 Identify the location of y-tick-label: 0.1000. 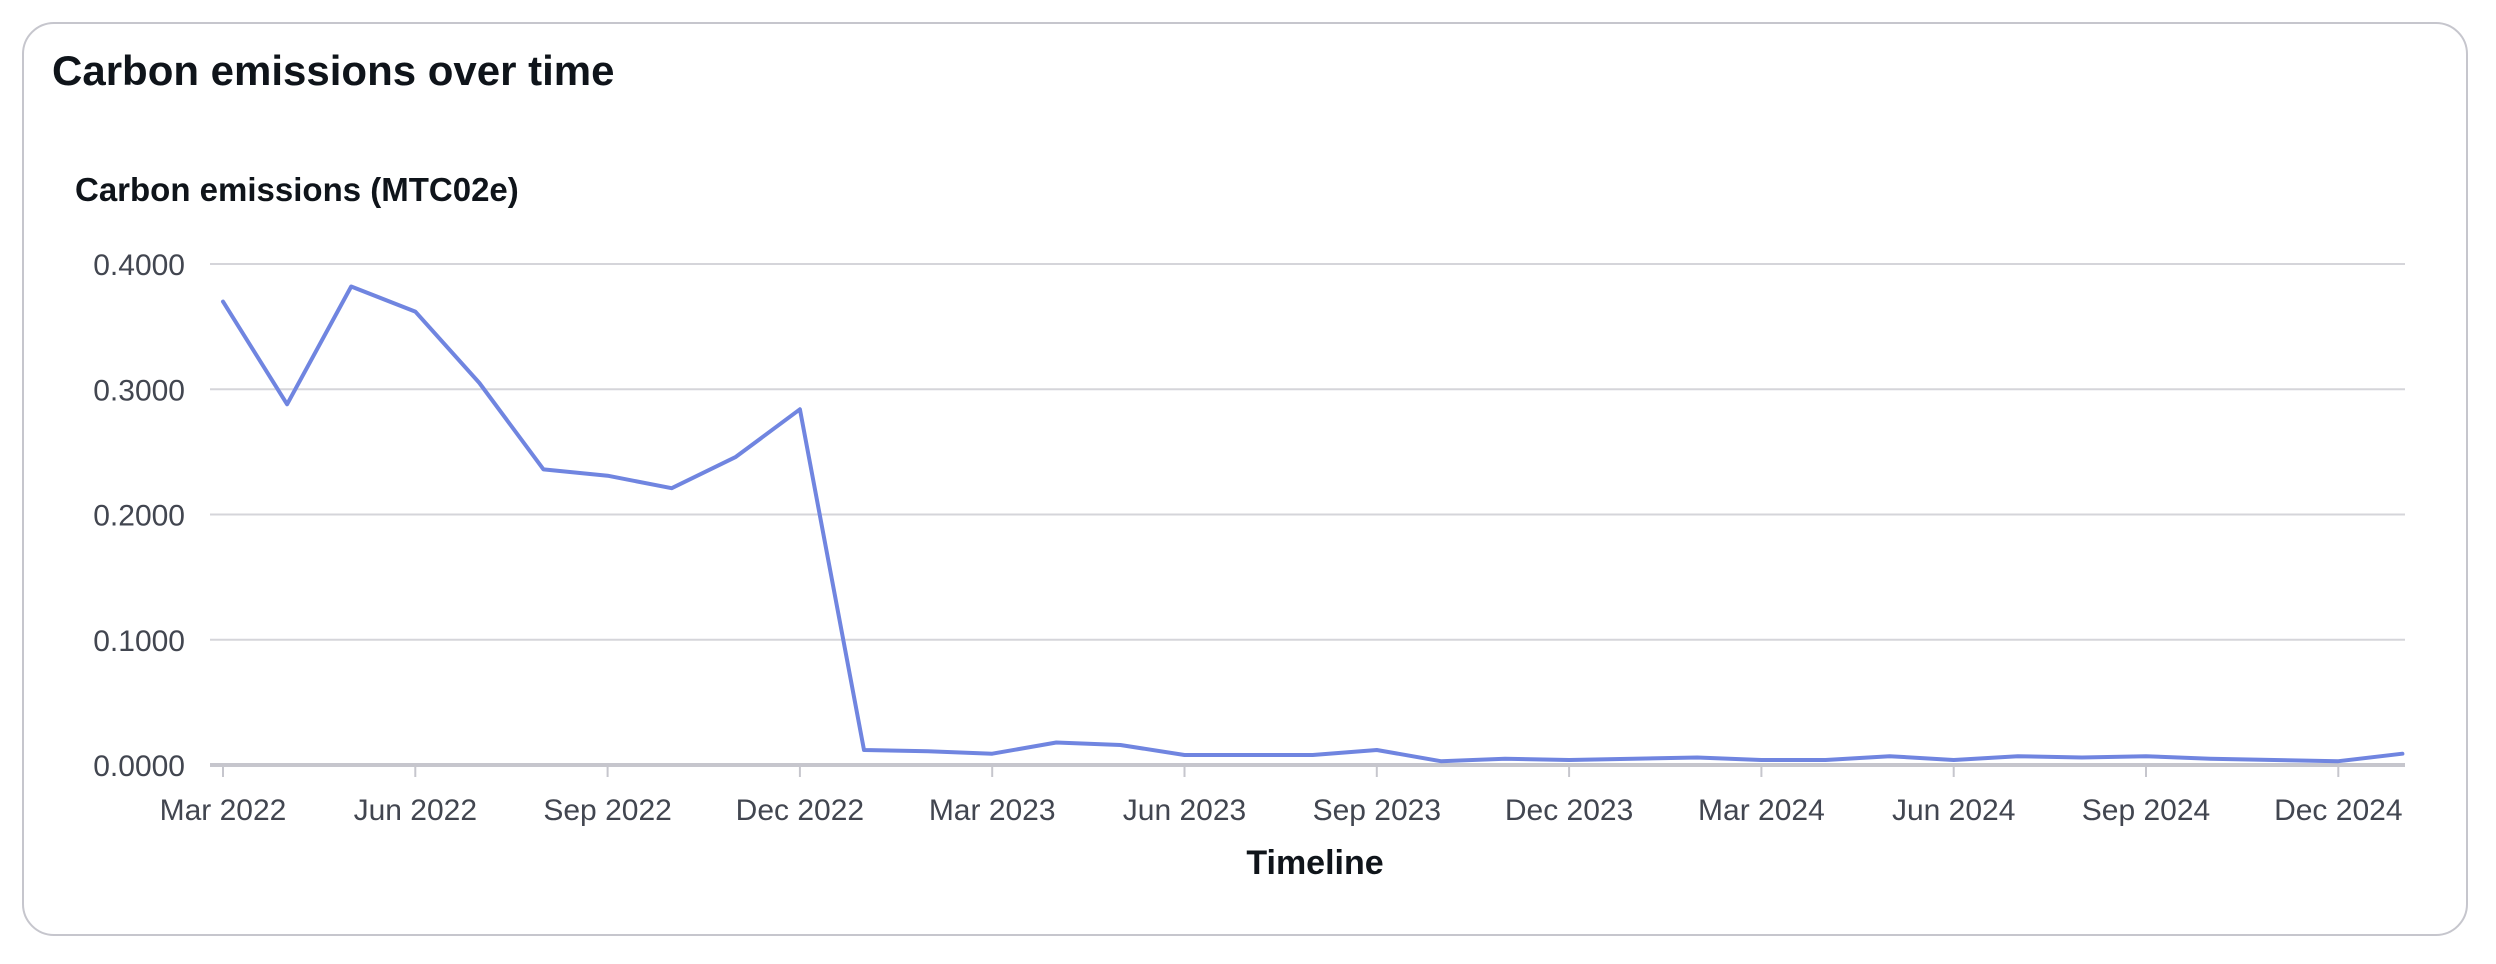
(139, 641).